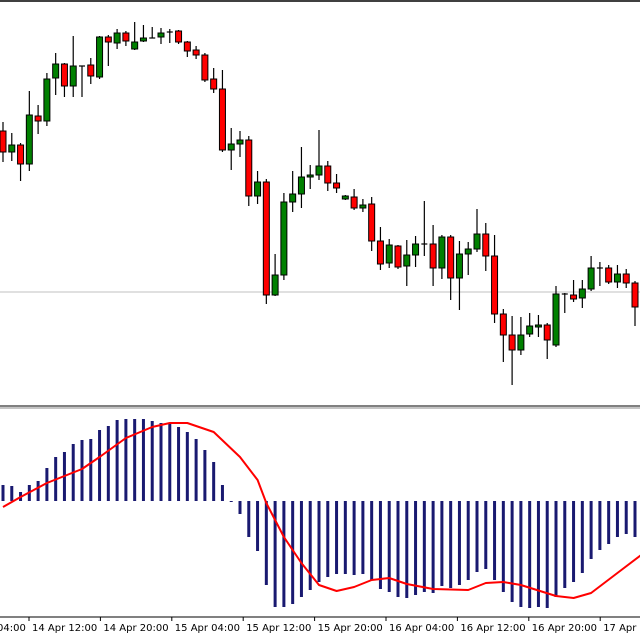  What do you see at coordinates (350, 628) in the screenshot?
I see `time-tick-label: 15 Apr 20:00` at bounding box center [350, 628].